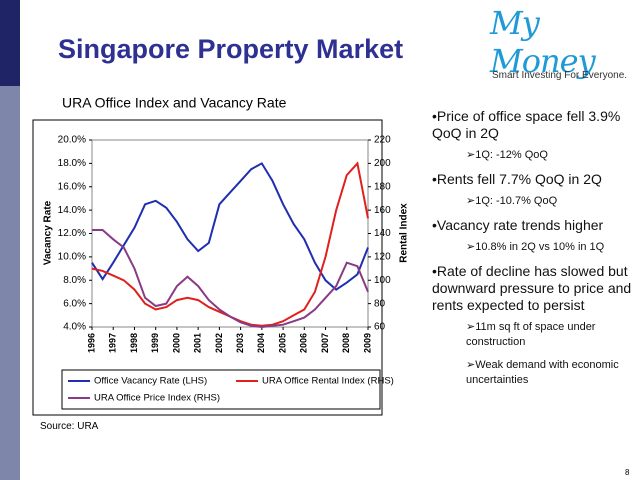 The height and width of the screenshot is (480, 640). I want to click on y-tick-label: 8.0%, so click(74, 280).